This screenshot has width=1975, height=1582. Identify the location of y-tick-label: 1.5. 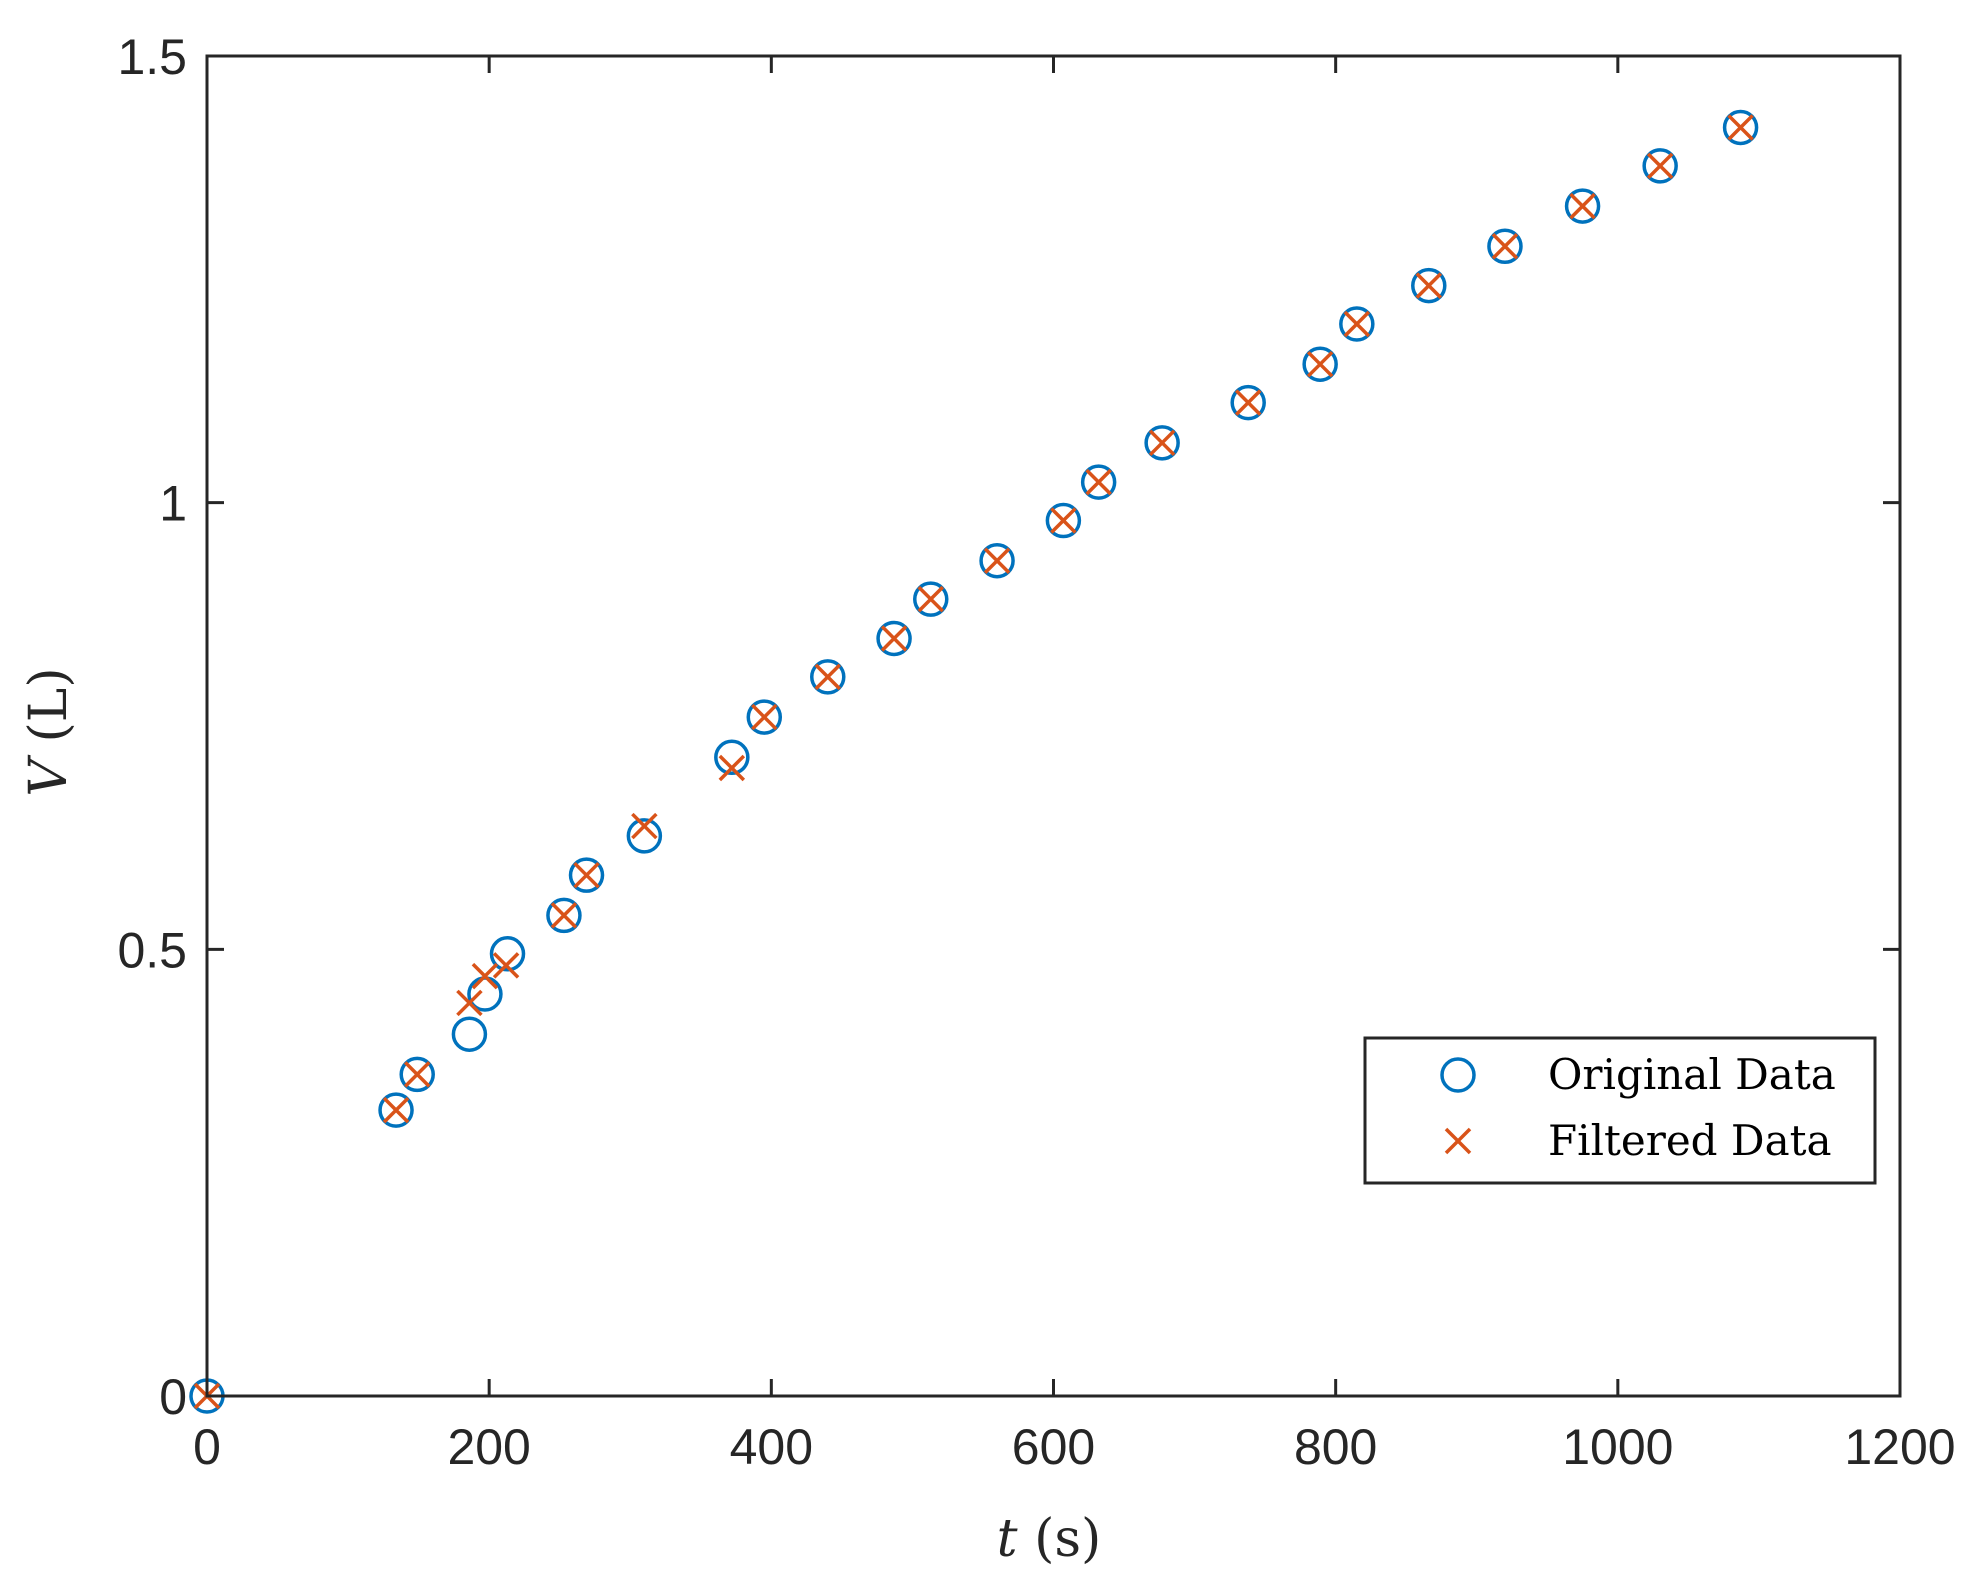
(152, 57).